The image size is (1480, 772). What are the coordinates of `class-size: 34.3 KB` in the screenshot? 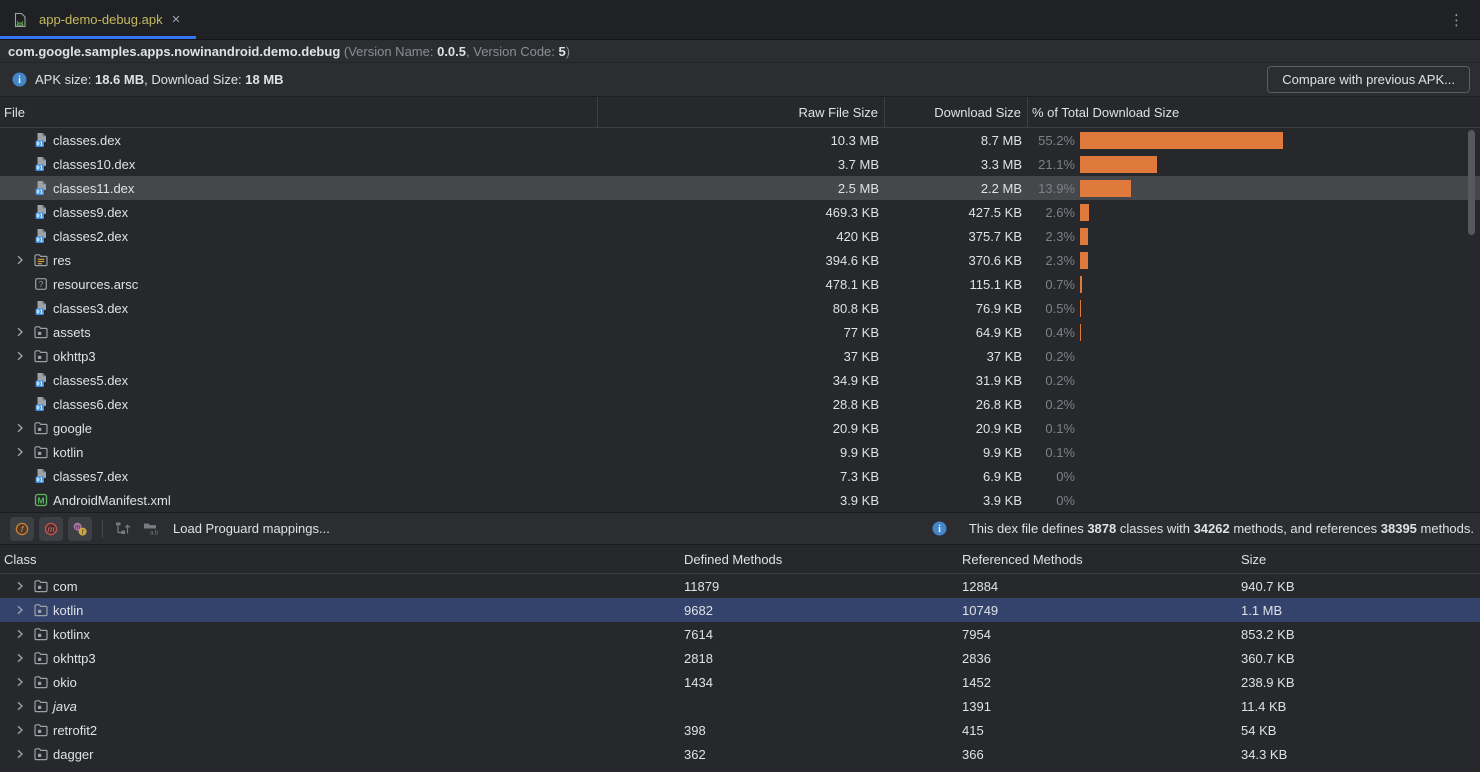 It's located at (1264, 754).